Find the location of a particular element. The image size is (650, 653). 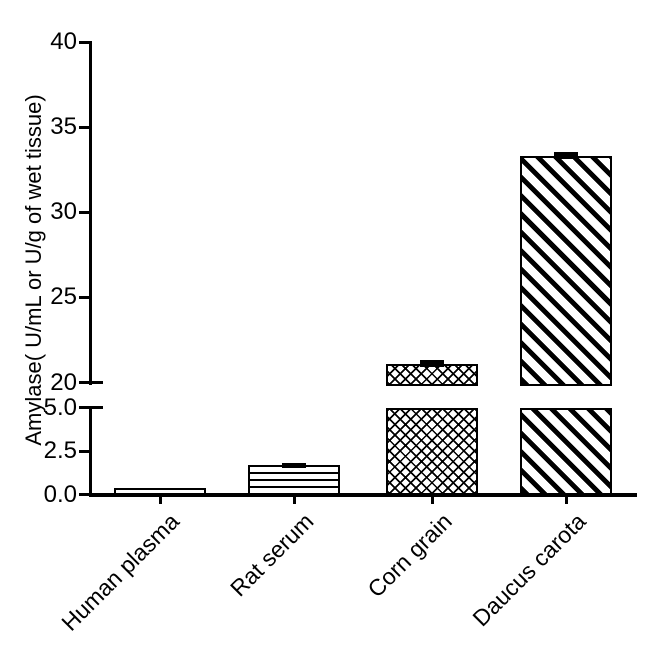

y-tick-label: 40 is located at coordinates (63, 41).